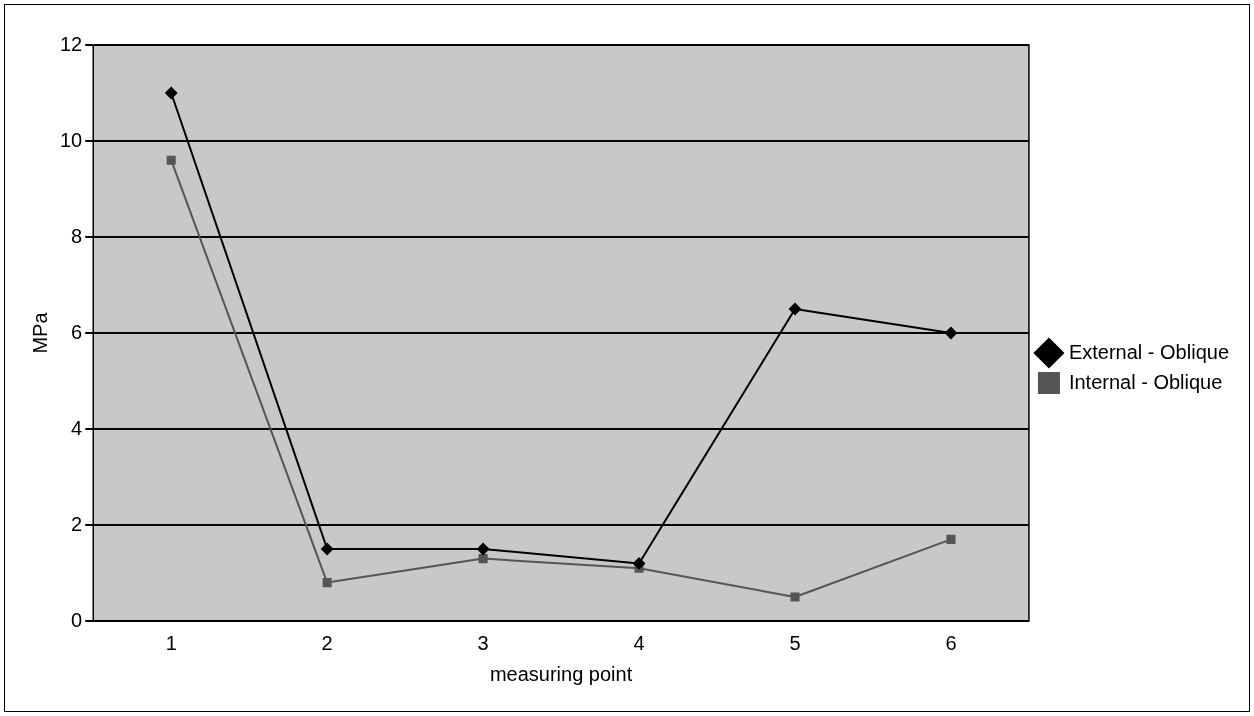 The height and width of the screenshot is (716, 1254). I want to click on x-tick-label: 3, so click(483, 642).